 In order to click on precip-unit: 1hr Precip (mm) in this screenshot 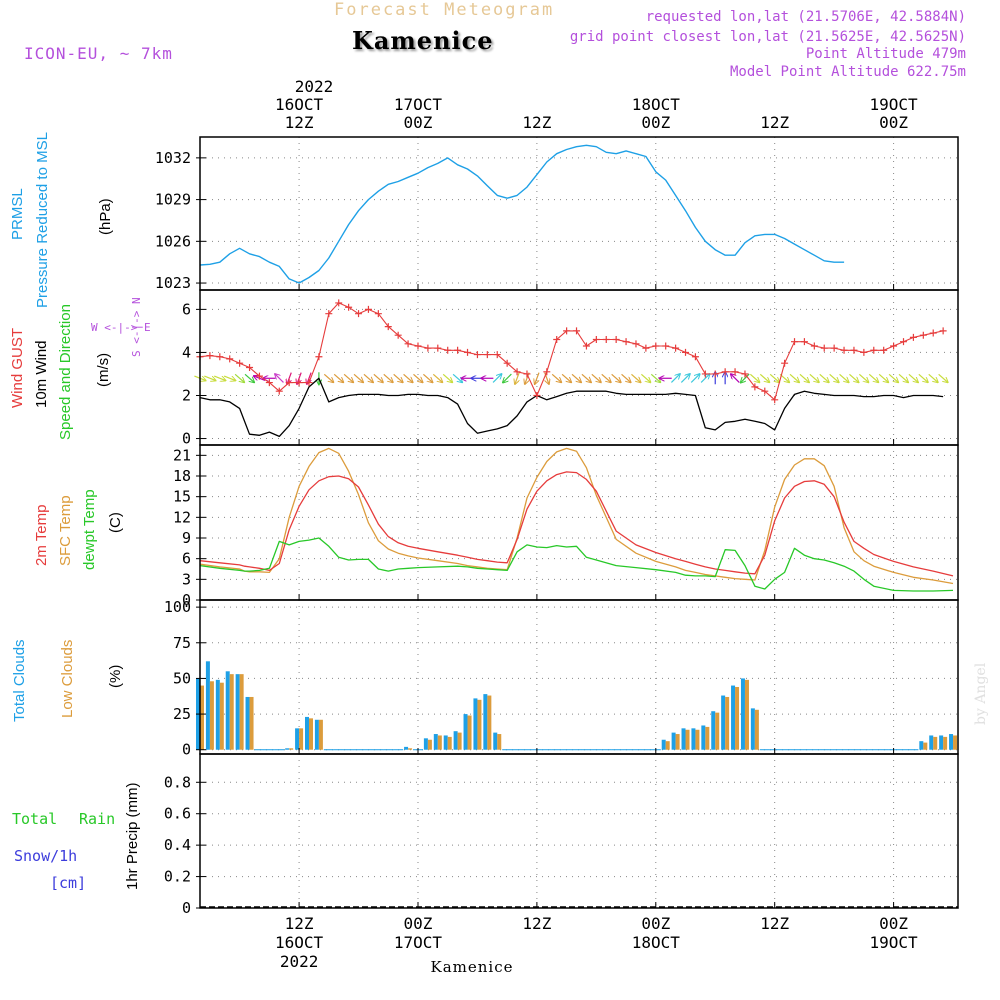, I will do `click(132, 836)`.